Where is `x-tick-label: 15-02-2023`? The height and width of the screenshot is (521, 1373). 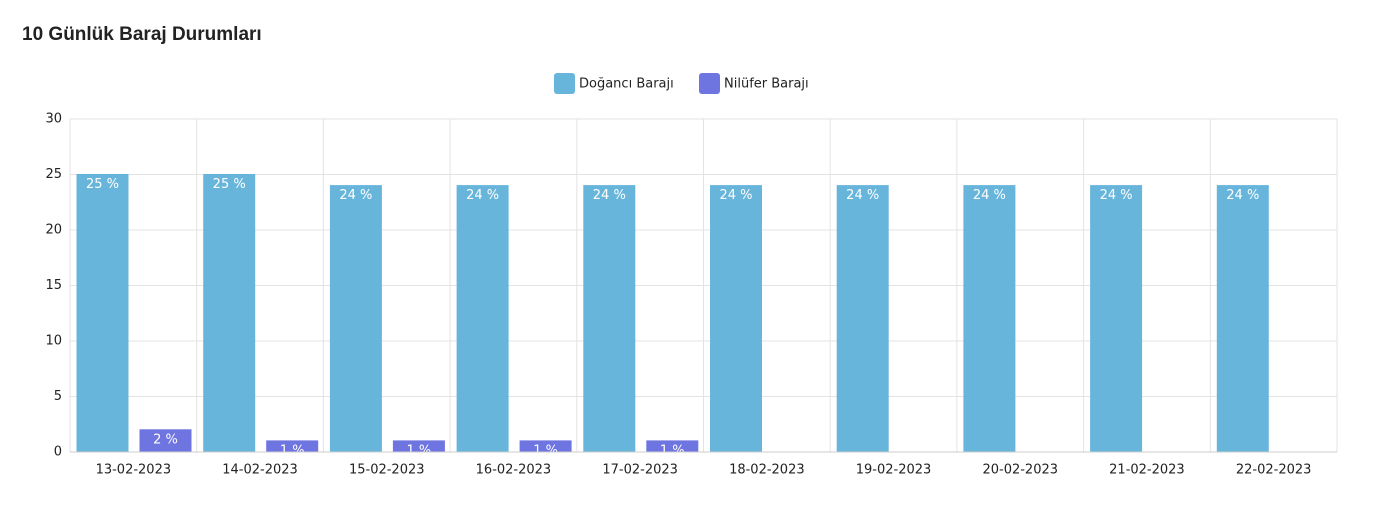
x-tick-label: 15-02-2023 is located at coordinates (387, 470).